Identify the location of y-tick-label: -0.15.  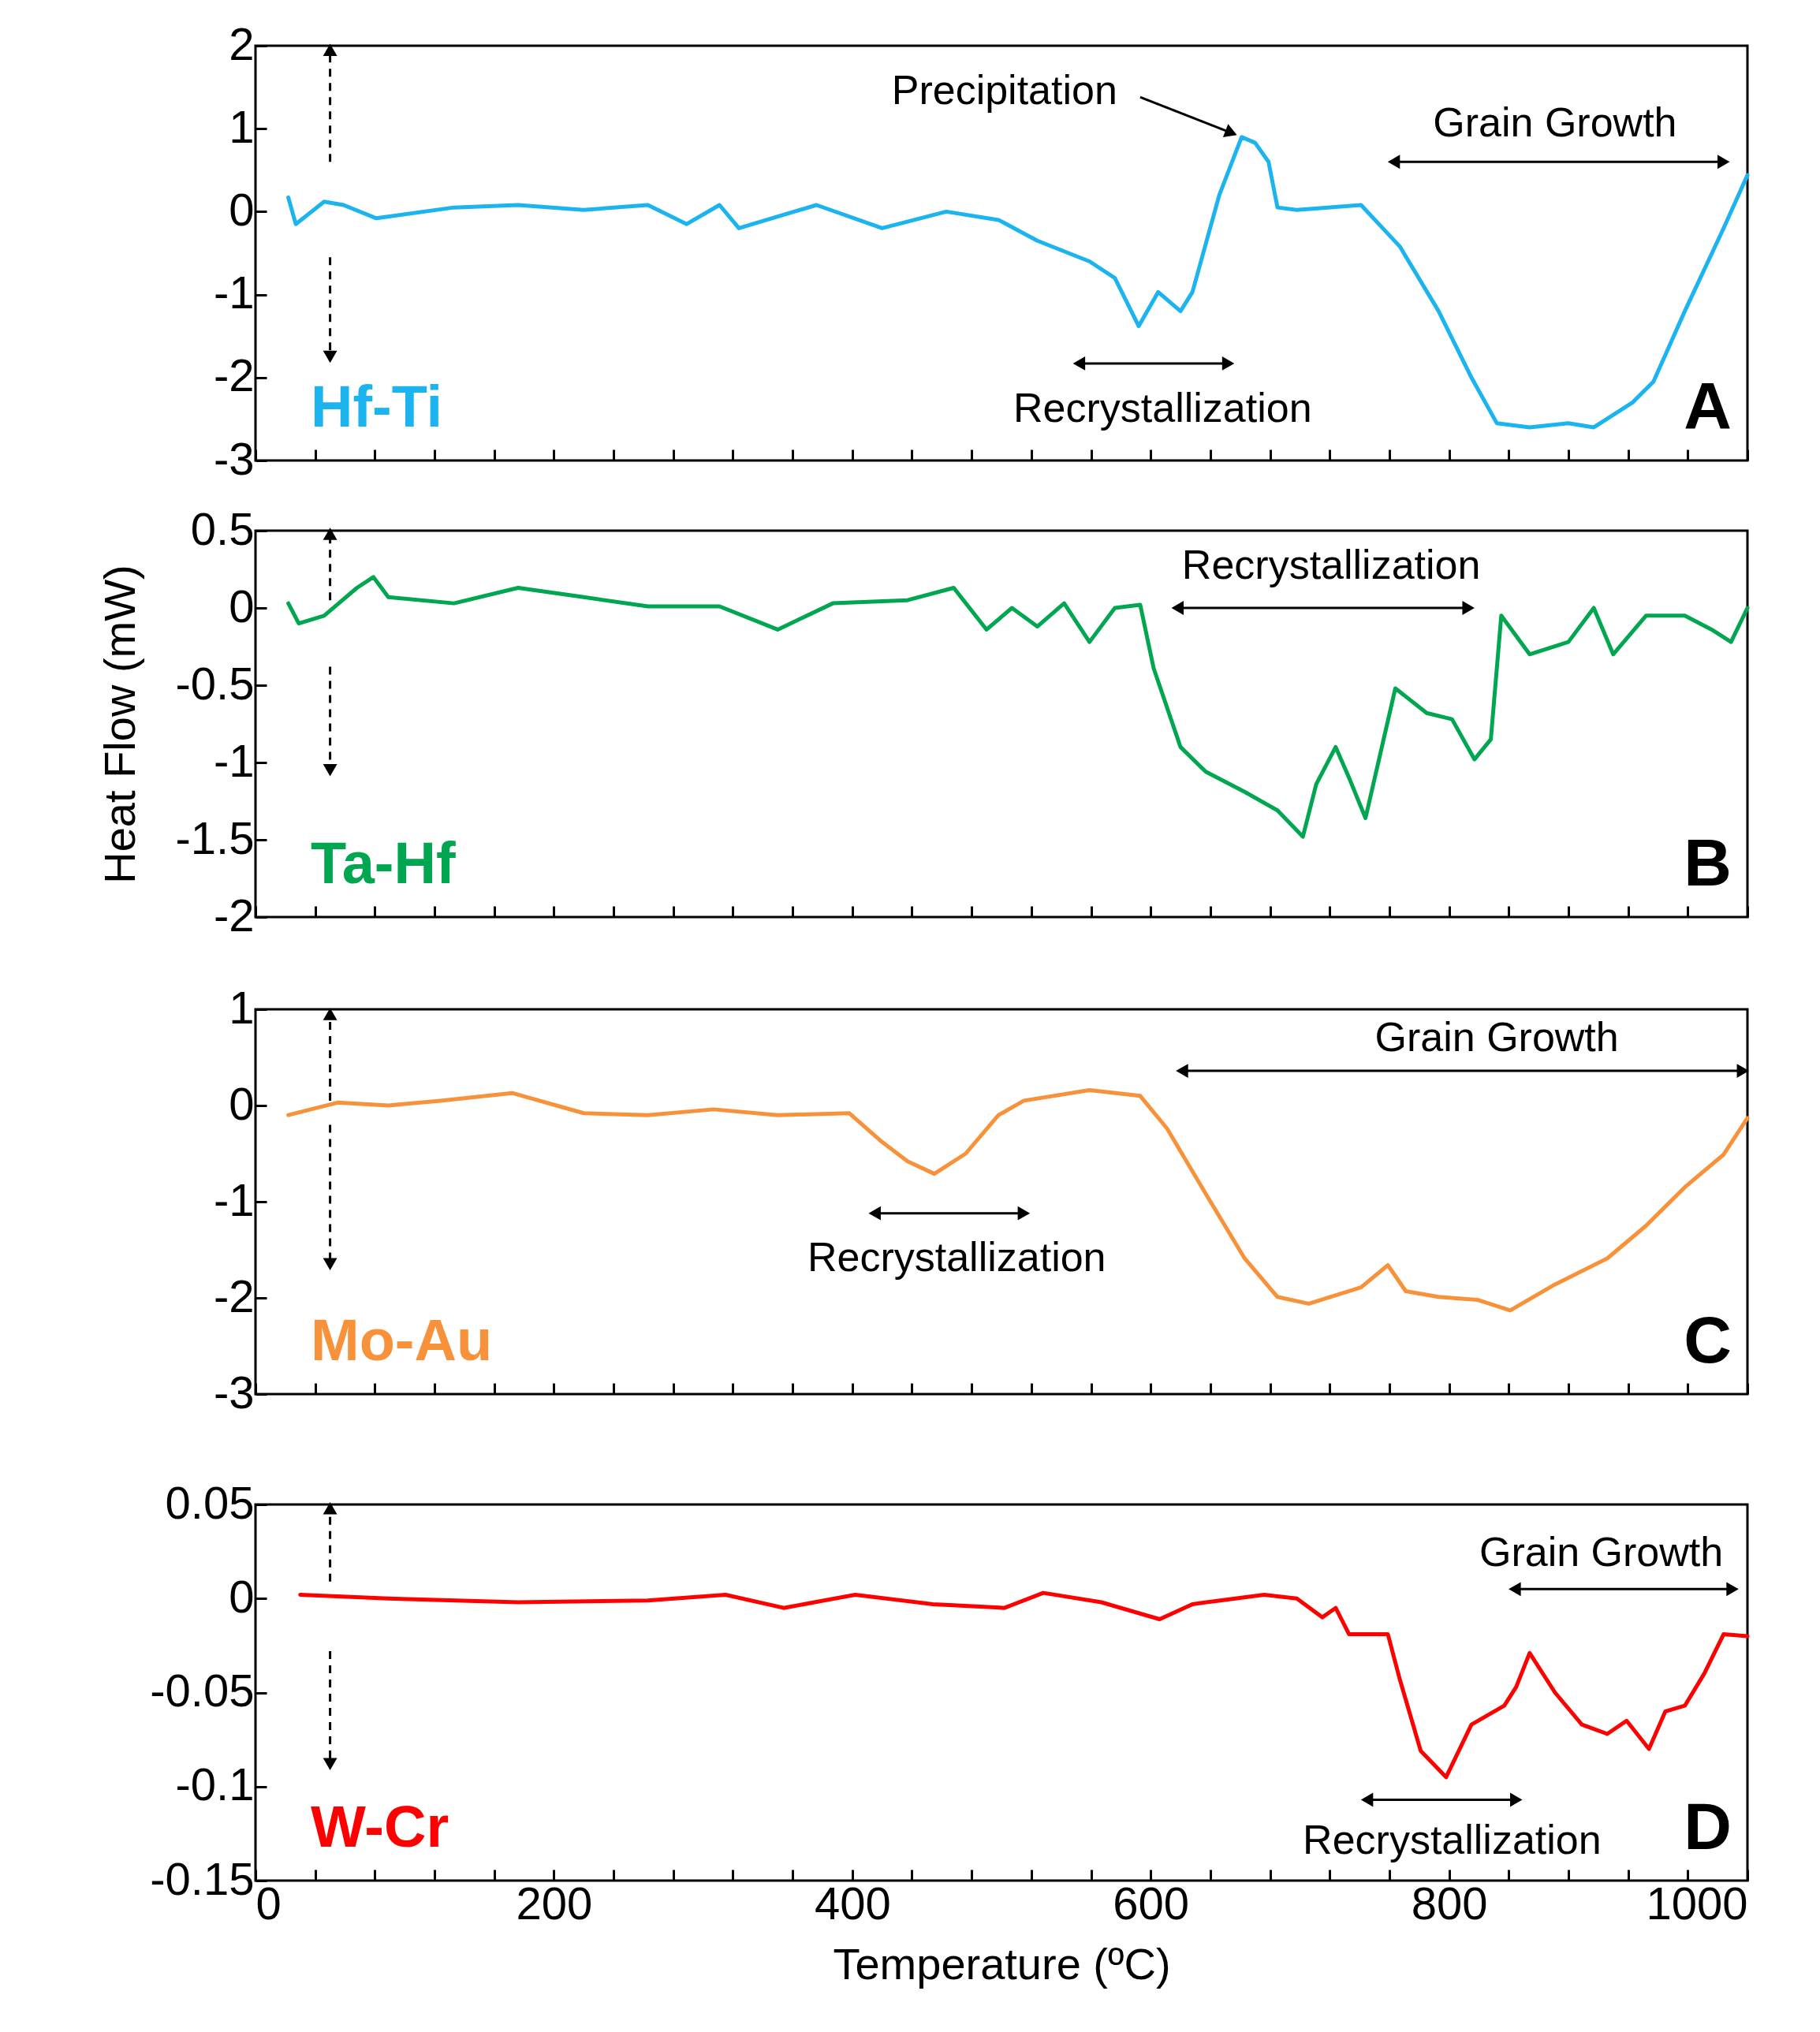
(202, 1878).